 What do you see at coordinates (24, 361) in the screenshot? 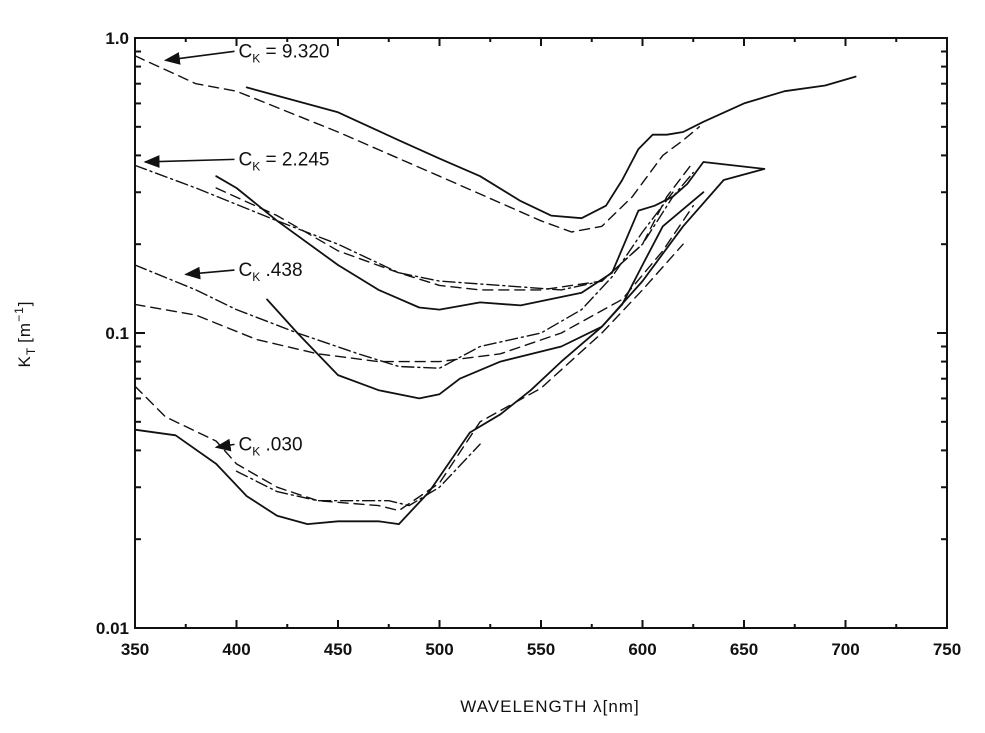
I see `y-axis-title-symbol: K` at bounding box center [24, 361].